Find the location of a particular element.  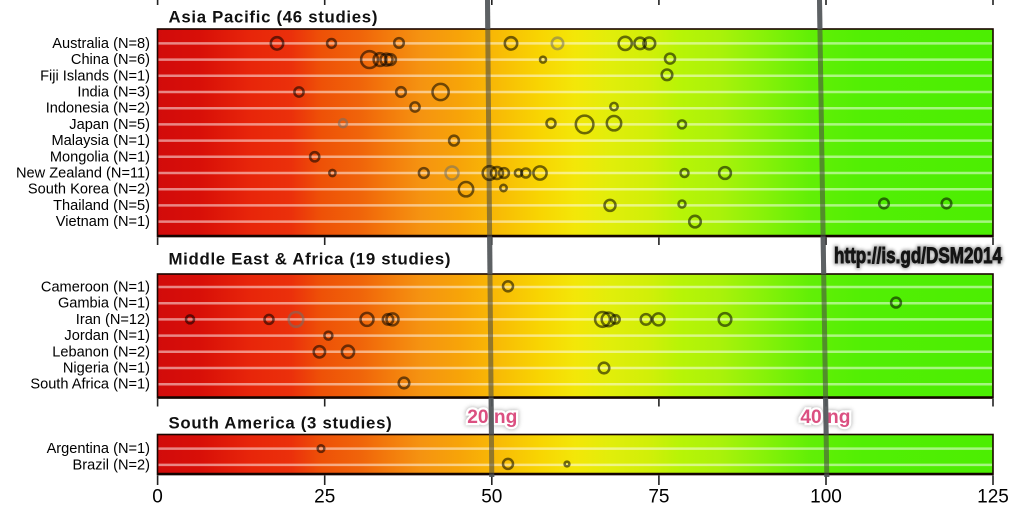

svg-text: South America (3 studies) is located at coordinates (281, 423).